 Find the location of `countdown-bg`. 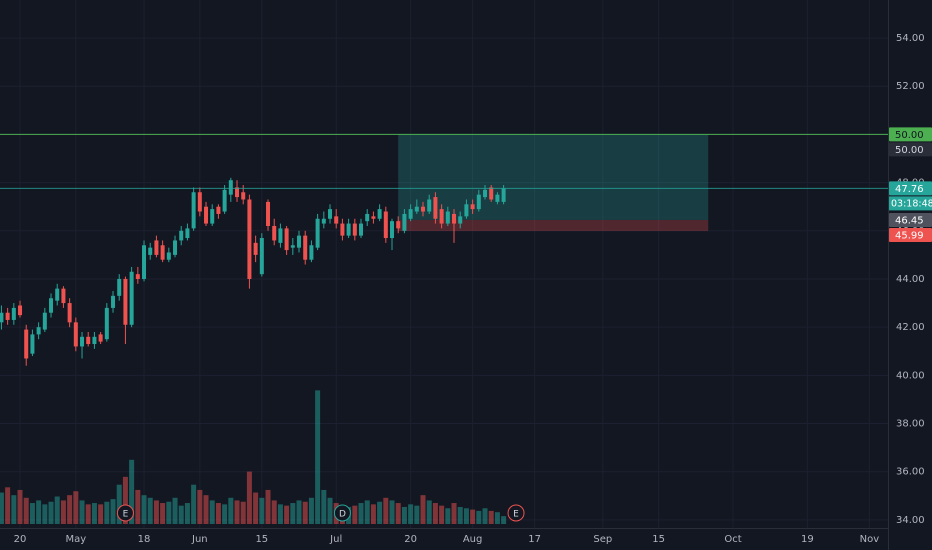

countdown-bg is located at coordinates (910, 203).